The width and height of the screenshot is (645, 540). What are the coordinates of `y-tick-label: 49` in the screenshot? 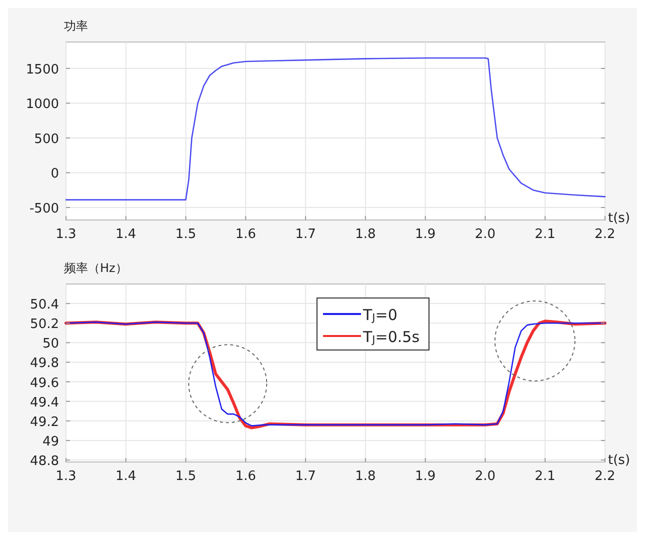 It's located at (50, 442).